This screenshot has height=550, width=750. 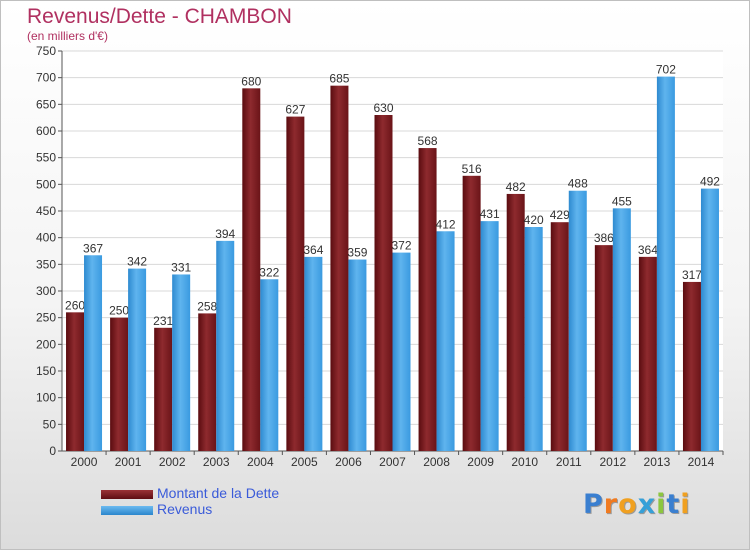 What do you see at coordinates (666, 70) in the screenshot?
I see `data-label-revenue: 702` at bounding box center [666, 70].